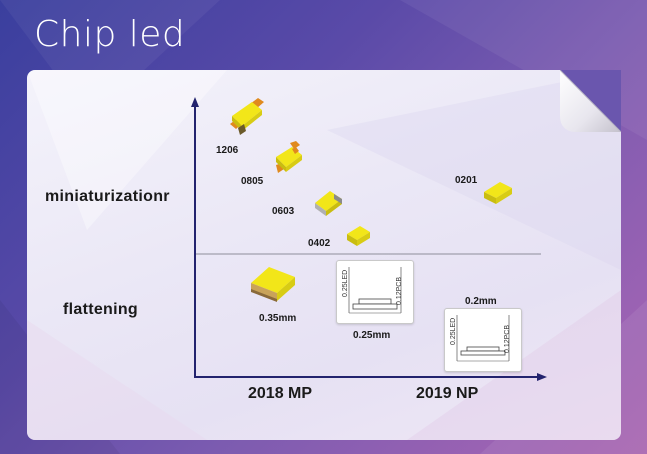  What do you see at coordinates (110, 34) in the screenshot?
I see `page-title: Chip led` at bounding box center [110, 34].